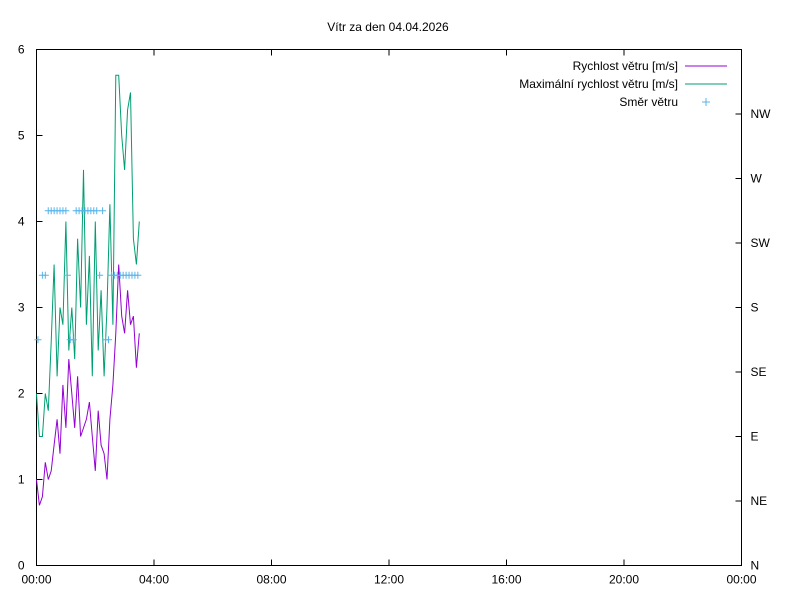 The width and height of the screenshot is (800, 600). I want to click on series-layer, so click(88, 290).